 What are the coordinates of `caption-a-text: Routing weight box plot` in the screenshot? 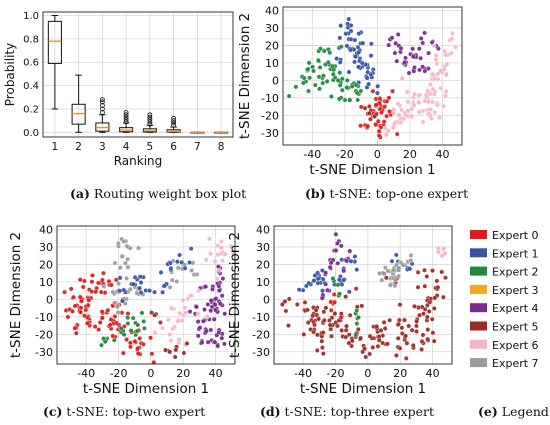 It's located at (168, 193).